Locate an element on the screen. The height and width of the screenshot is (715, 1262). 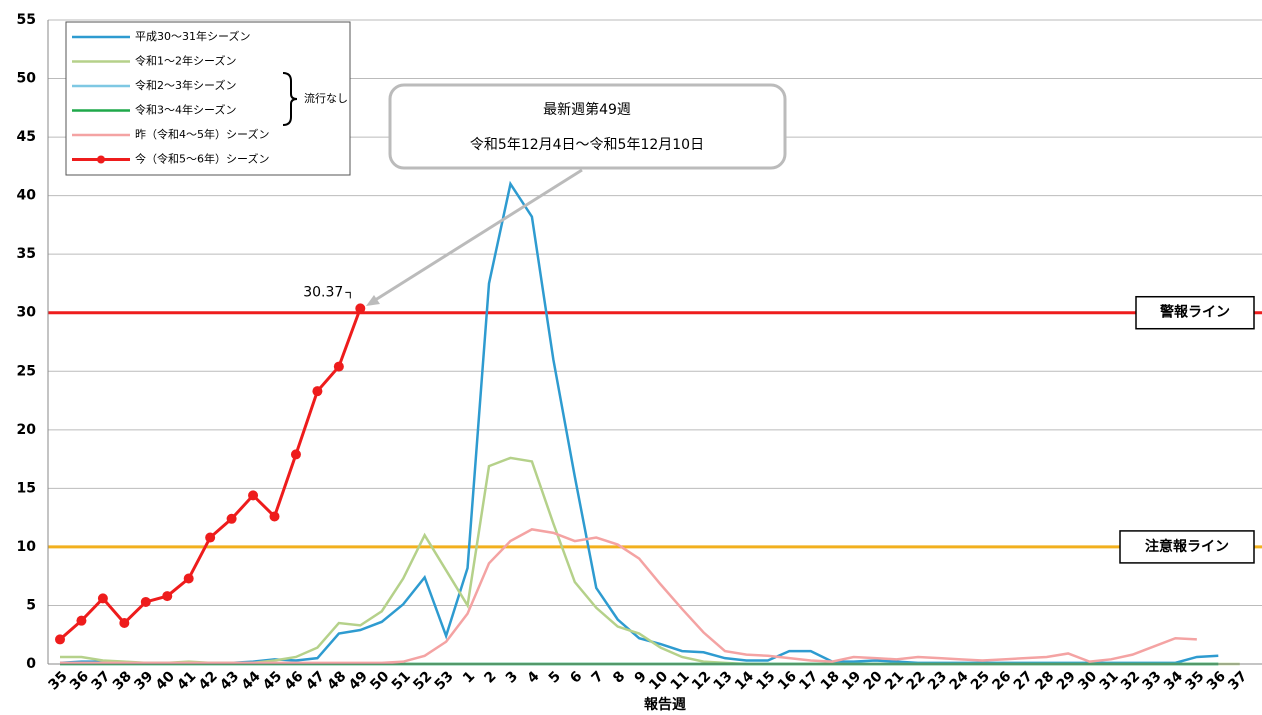
y-tick-label: 35 is located at coordinates (26, 254).